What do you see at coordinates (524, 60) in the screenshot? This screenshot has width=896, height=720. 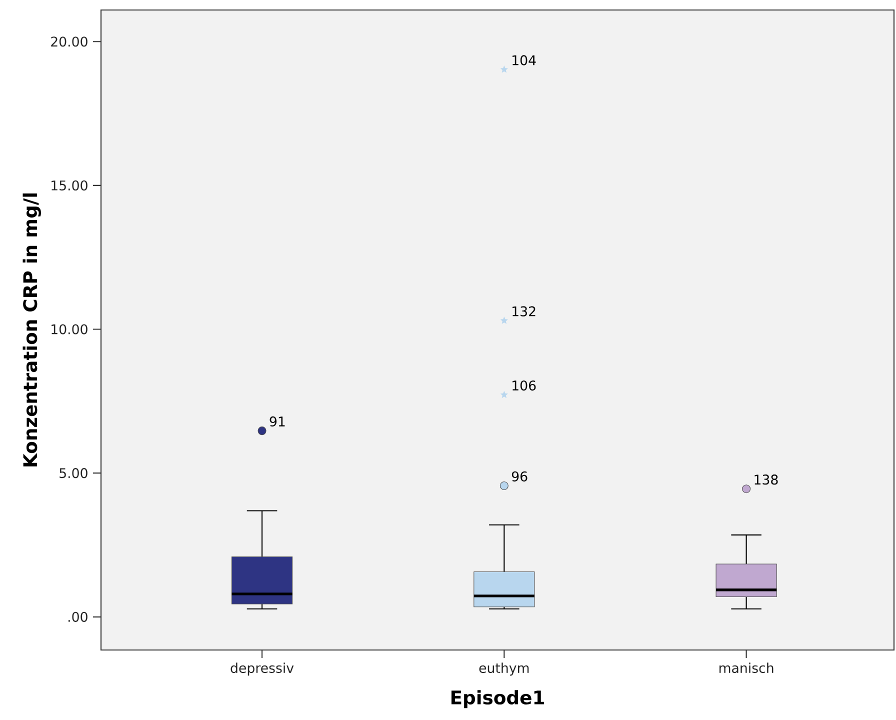 I see `annotation: 104` at bounding box center [524, 60].